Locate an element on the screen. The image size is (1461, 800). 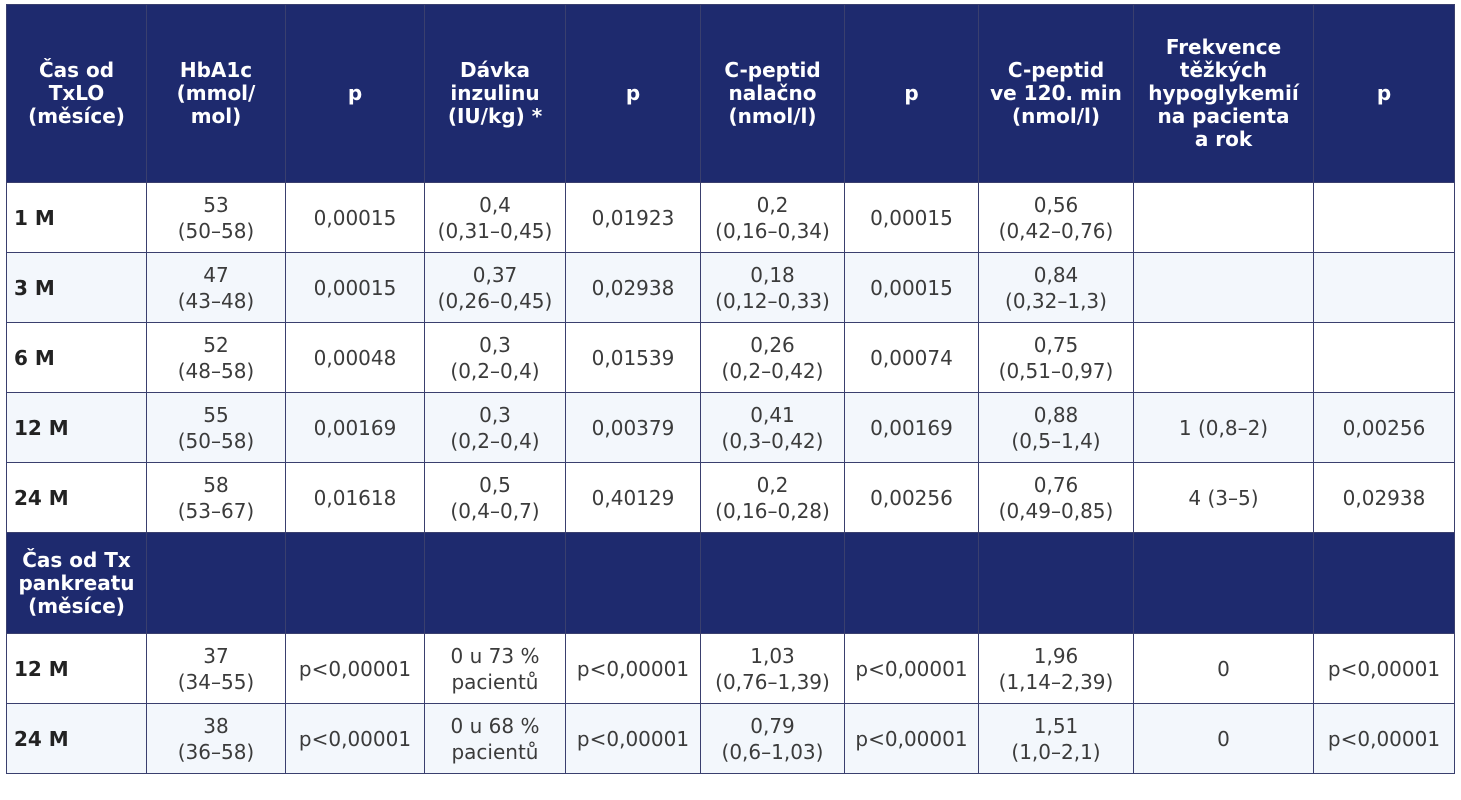
section-header-row: Čas od Tx pankreatu (měsíce) is located at coordinates (730, 583).